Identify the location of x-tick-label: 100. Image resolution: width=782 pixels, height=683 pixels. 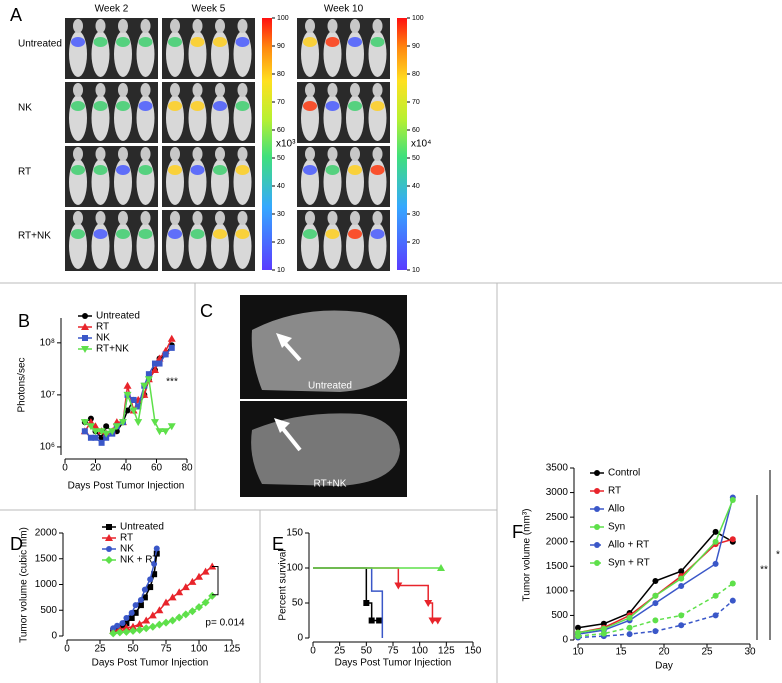
(199, 649).